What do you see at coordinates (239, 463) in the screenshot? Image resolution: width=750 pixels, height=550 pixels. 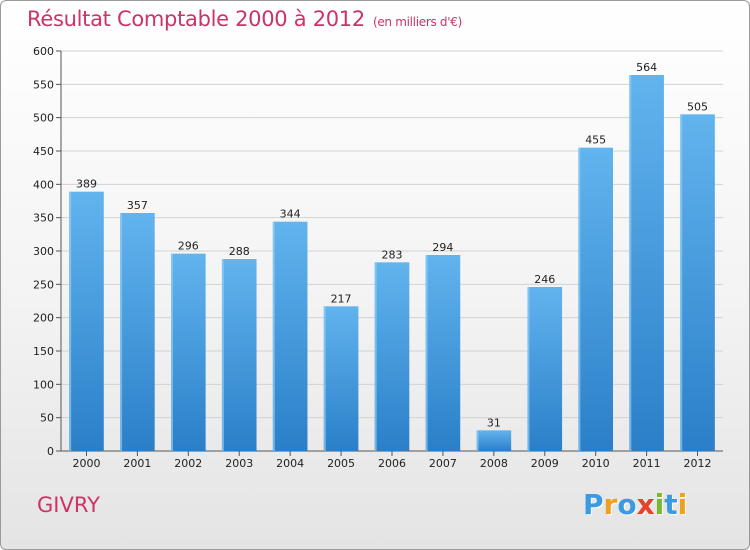 I see `x-tick-label: 2003` at bounding box center [239, 463].